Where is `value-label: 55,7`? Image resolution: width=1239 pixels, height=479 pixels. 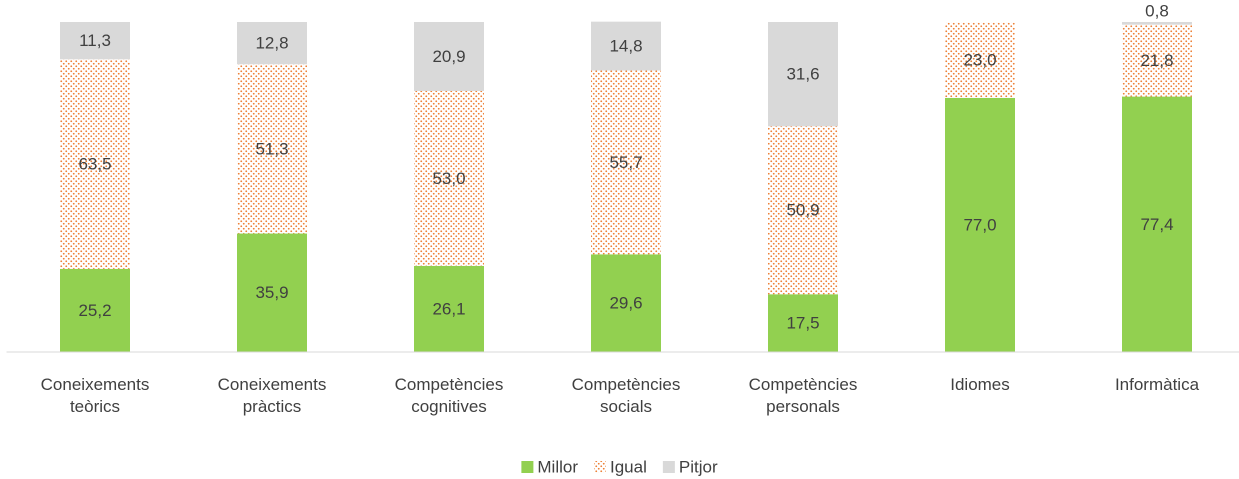 value-label: 55,7 is located at coordinates (625, 162).